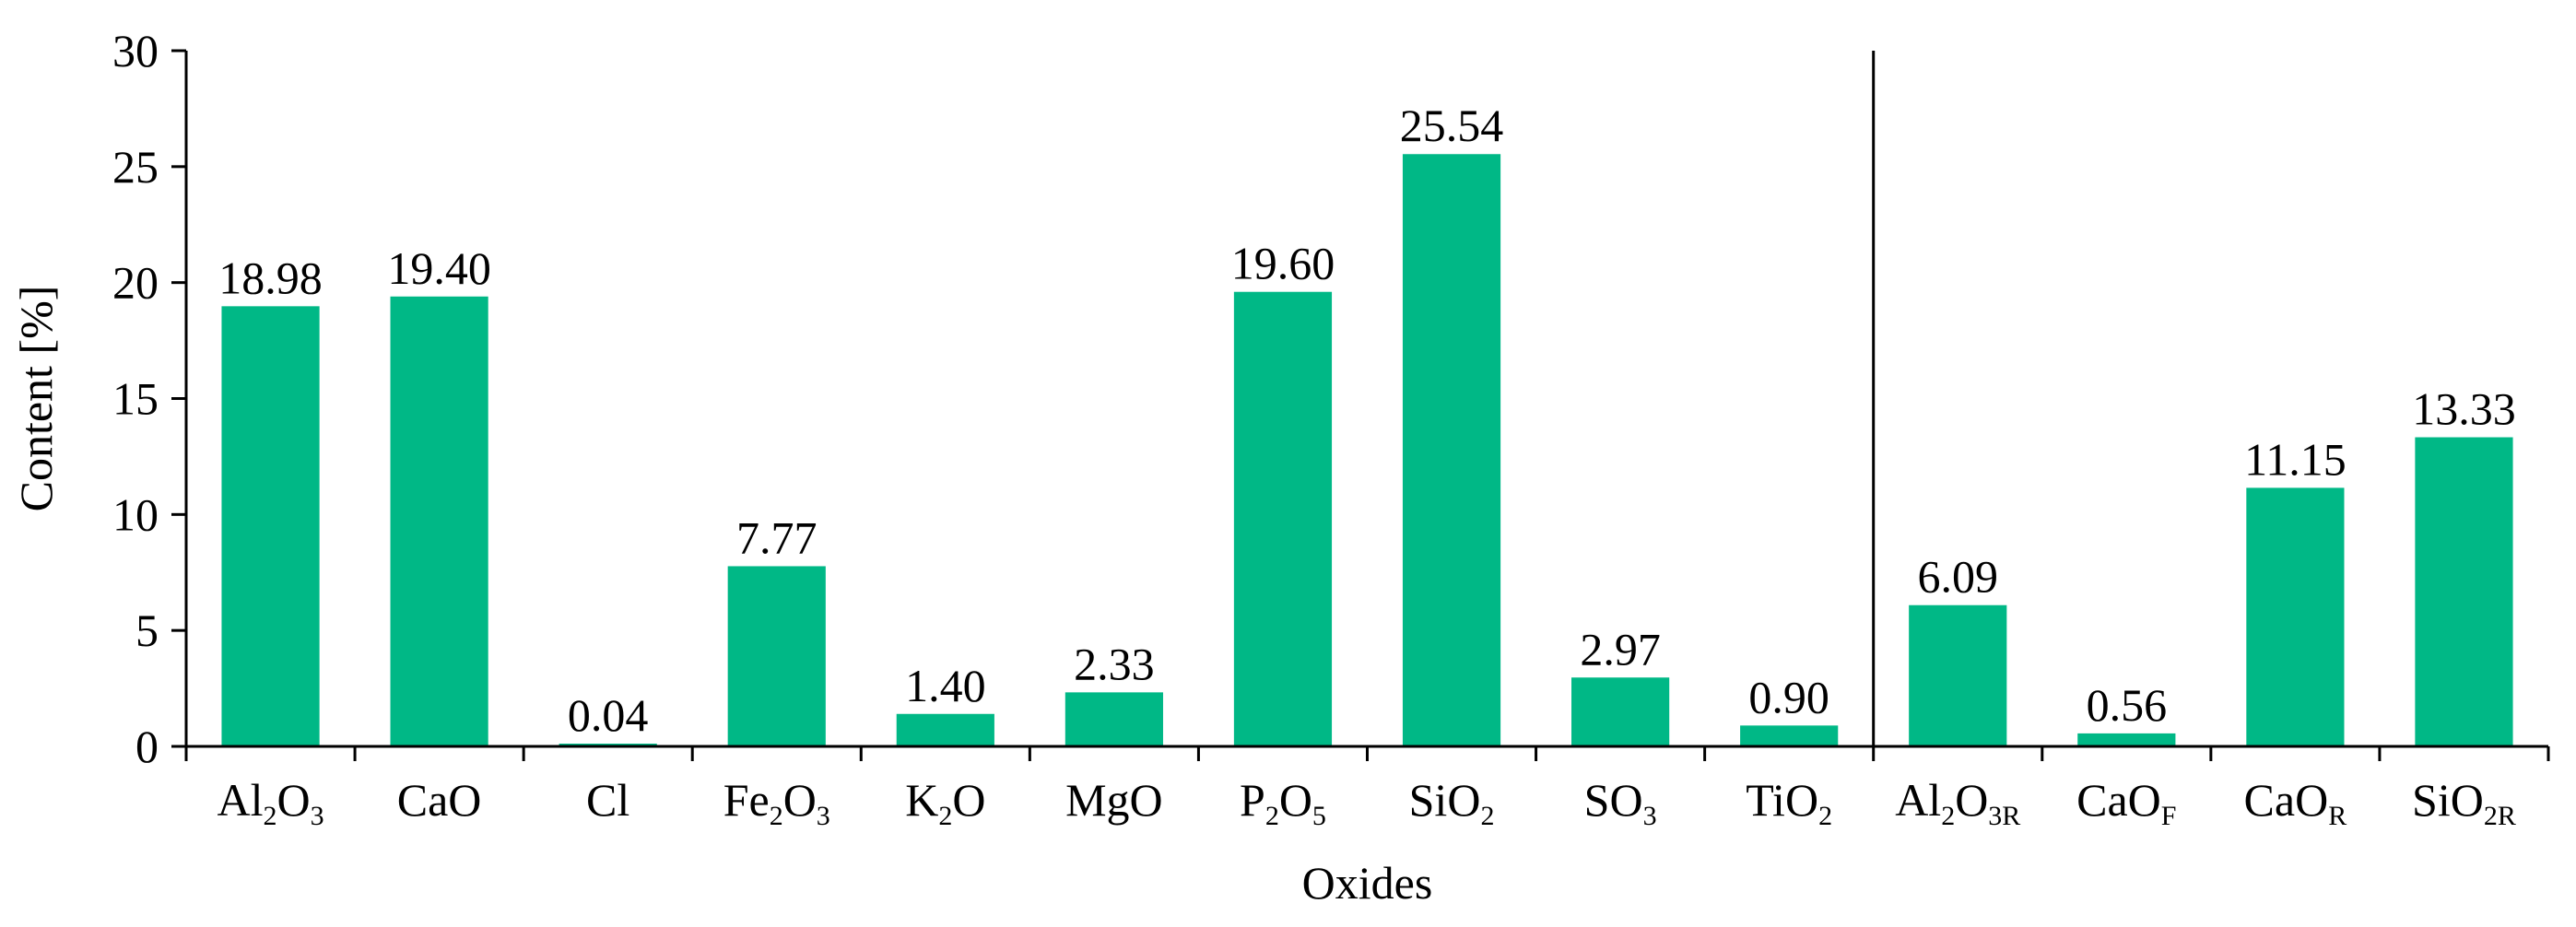 This screenshot has width=2576, height=927. Describe the element at coordinates (1452, 802) in the screenshot. I see `x-tick-label: SiO2` at that location.